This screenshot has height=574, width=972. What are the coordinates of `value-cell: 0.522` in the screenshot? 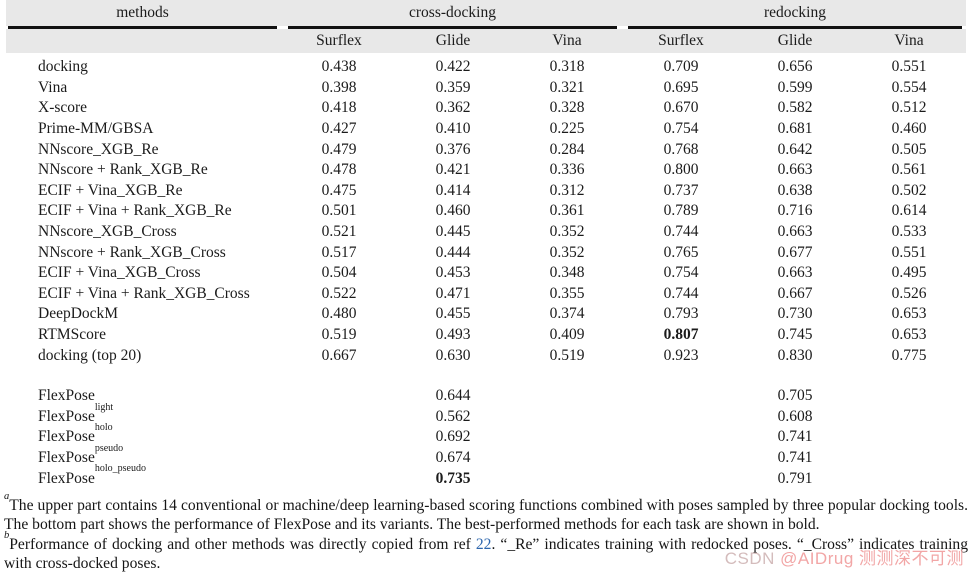 It's located at (339, 293).